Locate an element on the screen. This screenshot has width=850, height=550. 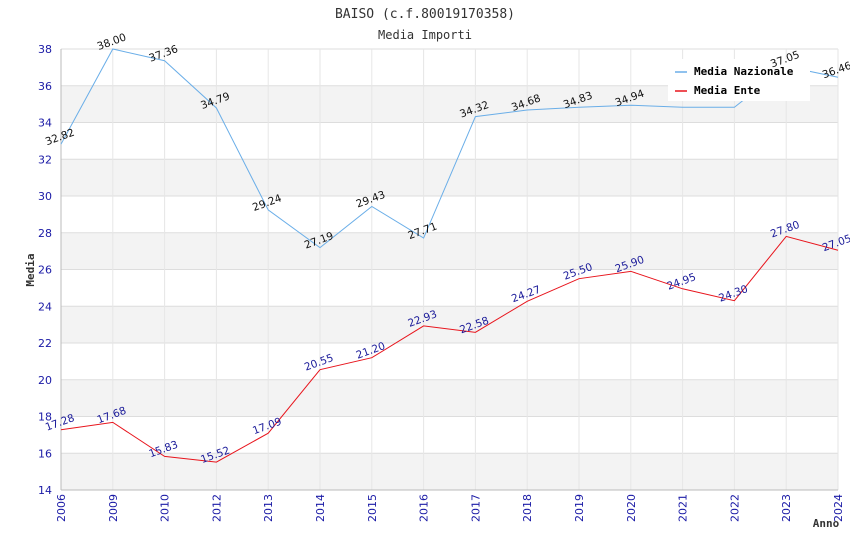
y-tick-label: 16 is located at coordinates (45, 453).